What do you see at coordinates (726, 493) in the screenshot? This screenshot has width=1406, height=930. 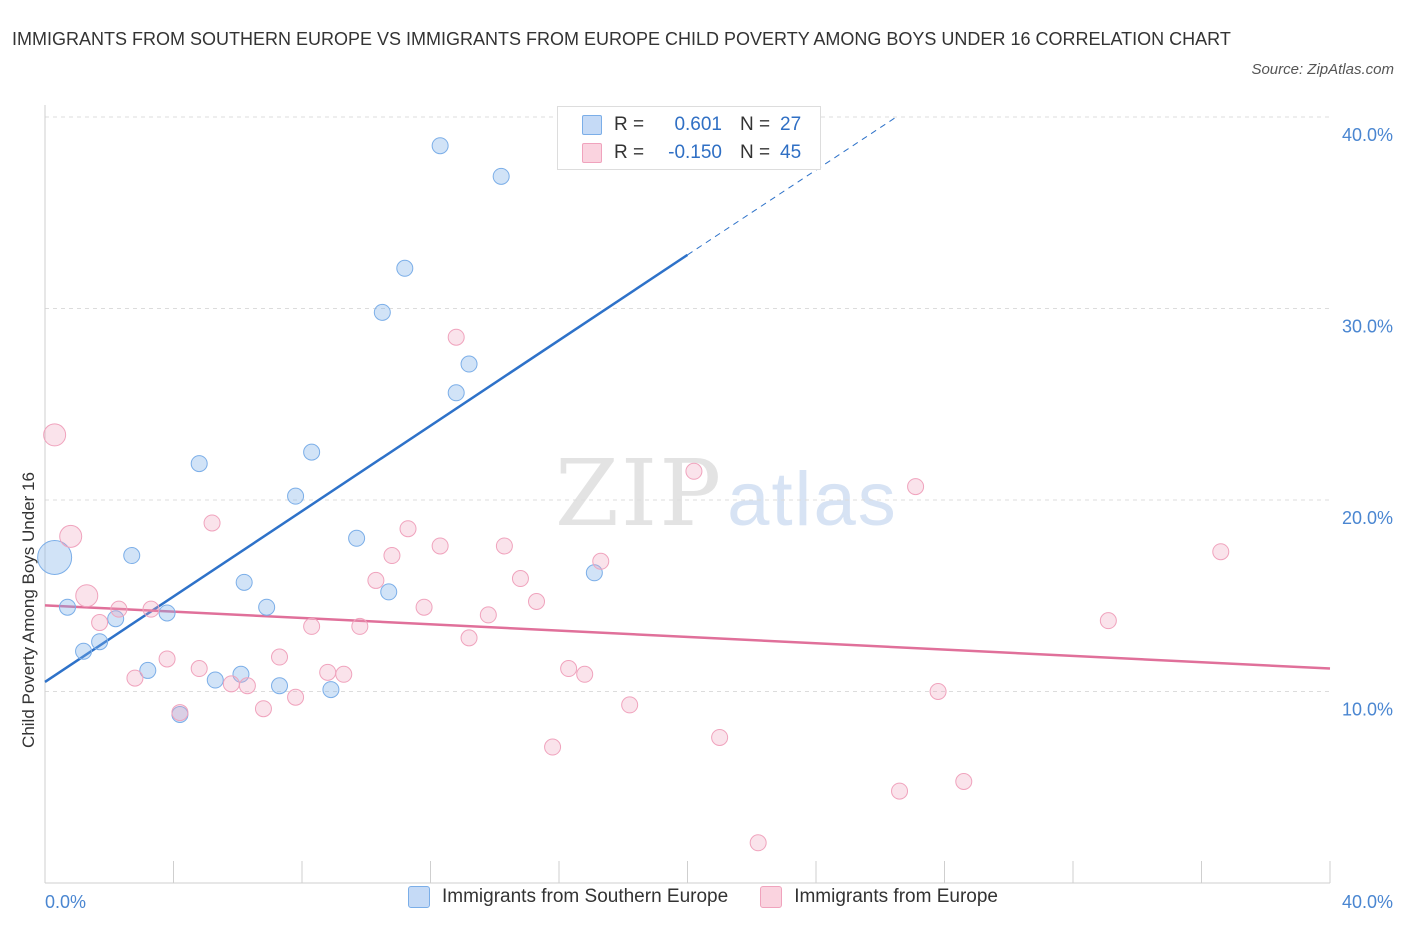 I see `watermark: ZIPatlas` at bounding box center [726, 493].